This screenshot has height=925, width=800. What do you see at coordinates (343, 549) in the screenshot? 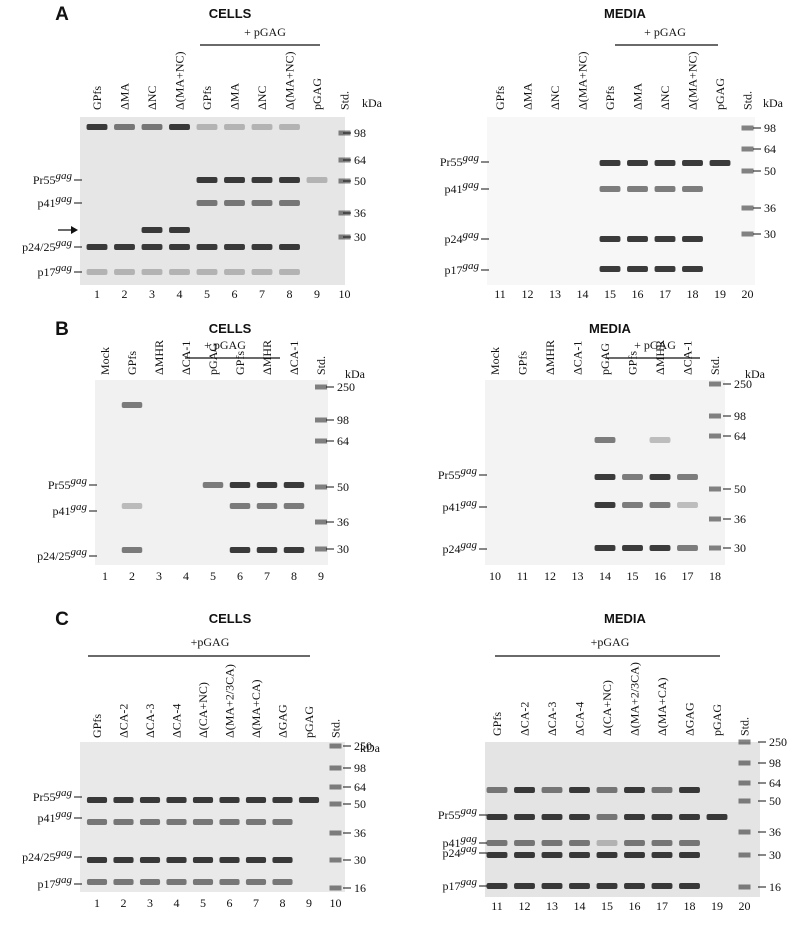
I see `marker-label: 30` at bounding box center [343, 549].